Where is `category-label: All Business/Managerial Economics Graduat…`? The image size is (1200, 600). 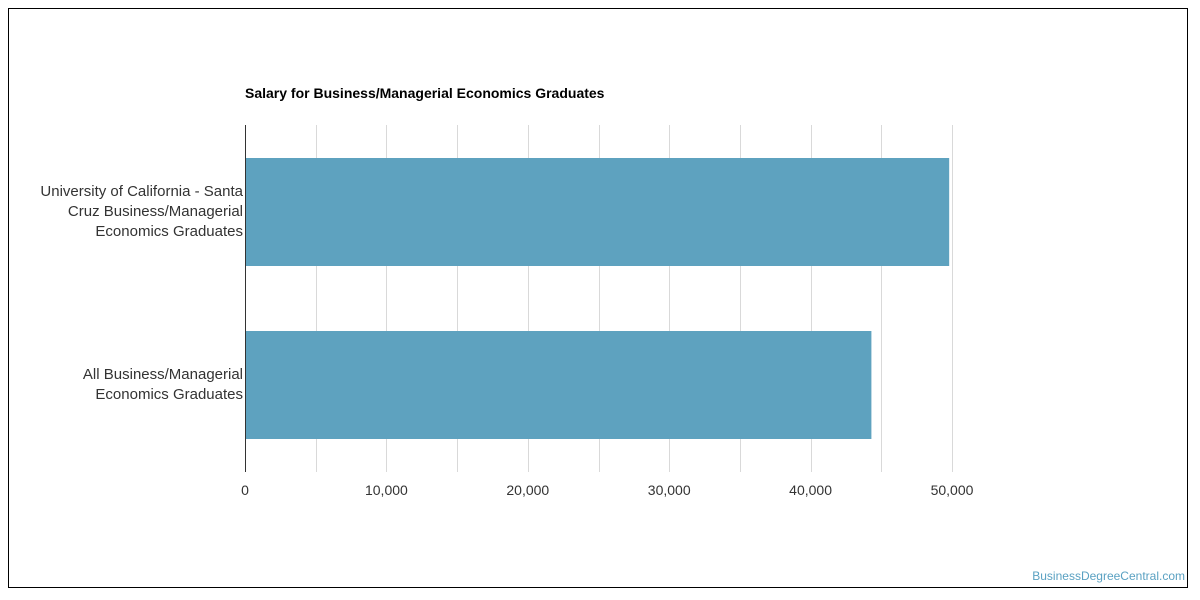 category-label: All Business/Managerial Economics Graduat… is located at coordinates (128, 385).